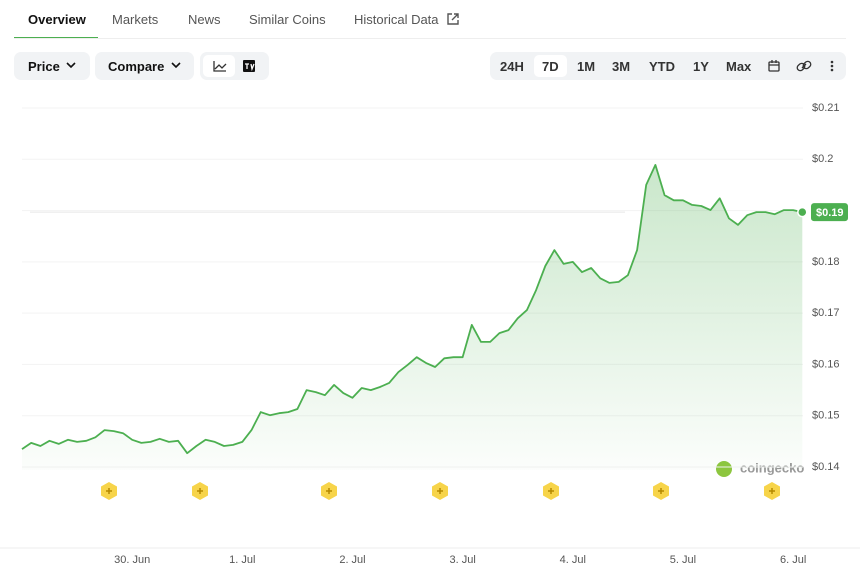 This screenshot has width=860, height=577. I want to click on link-button, so click(804, 66).